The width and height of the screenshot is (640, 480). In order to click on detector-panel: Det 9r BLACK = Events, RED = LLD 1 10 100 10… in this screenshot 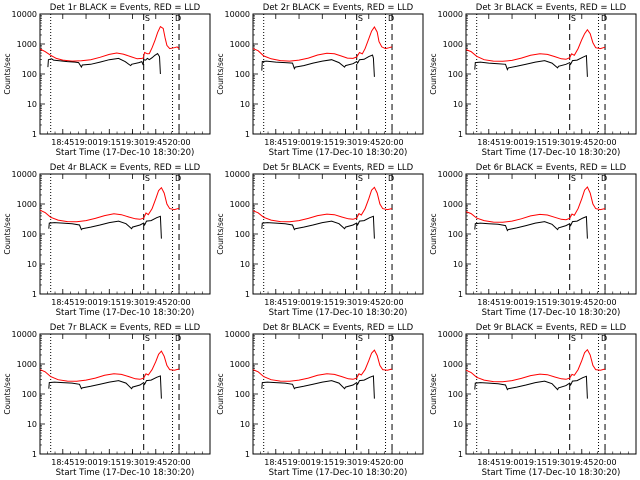, I will do `click(533, 400)`.